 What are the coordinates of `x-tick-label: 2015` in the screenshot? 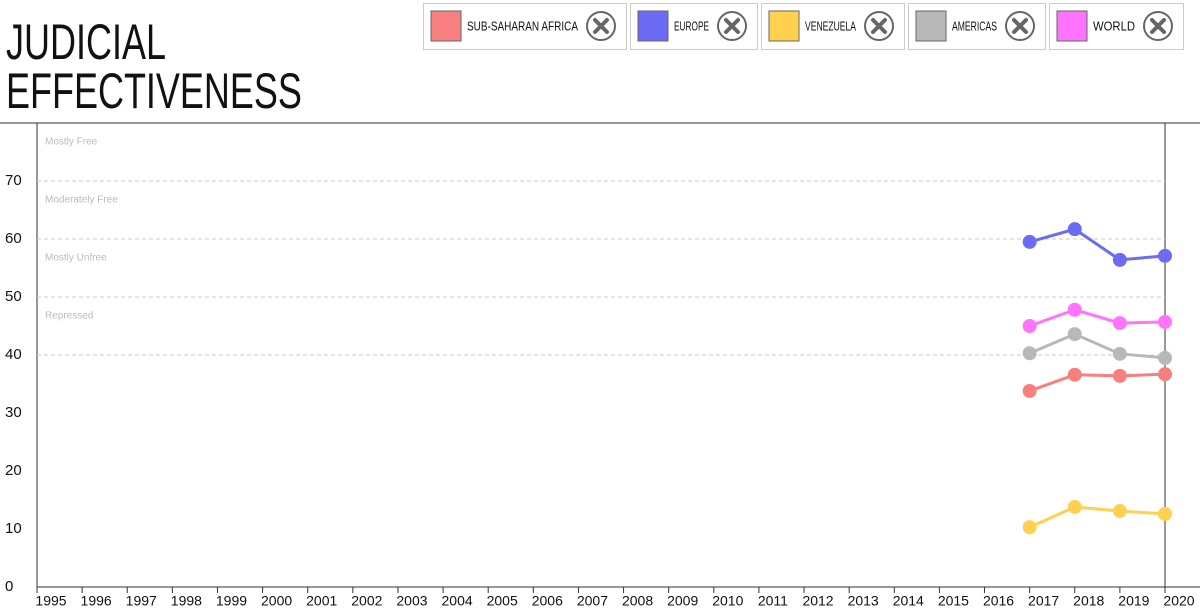 It's located at (953, 601).